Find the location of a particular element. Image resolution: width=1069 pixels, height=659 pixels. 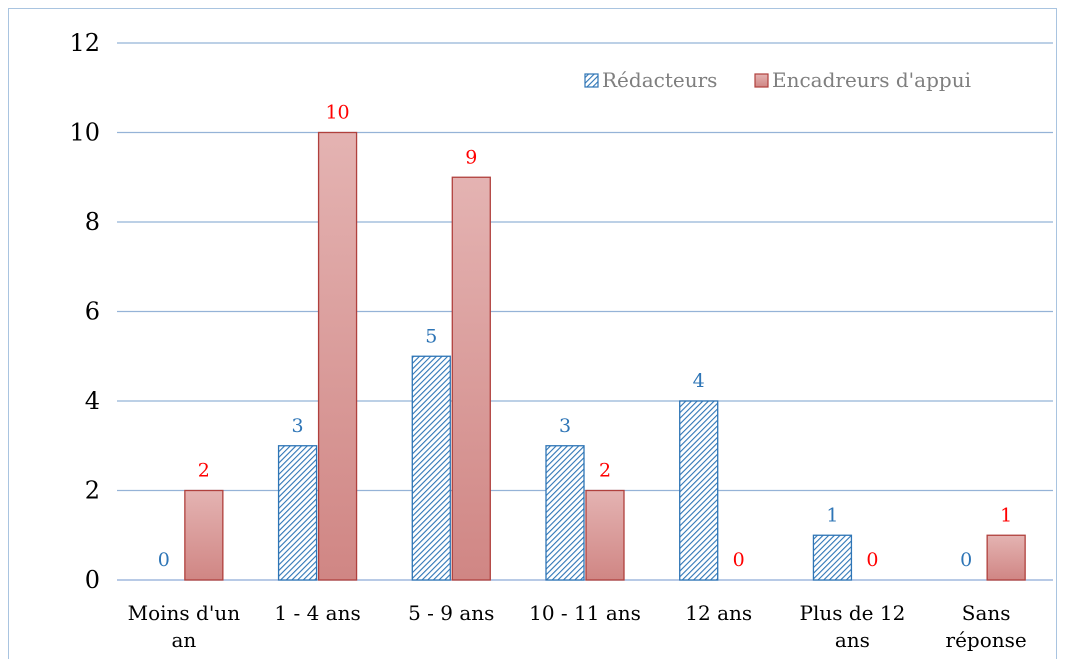

y-tick-label: 10 is located at coordinates (84, 133).